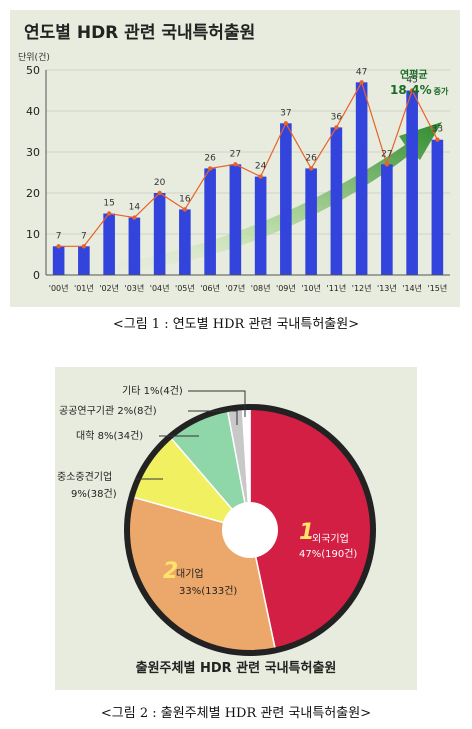 This screenshot has height=729, width=472. Describe the element at coordinates (108, 411) in the screenshot. I see `label-public: 공공연구기관 2%(8건)` at that location.